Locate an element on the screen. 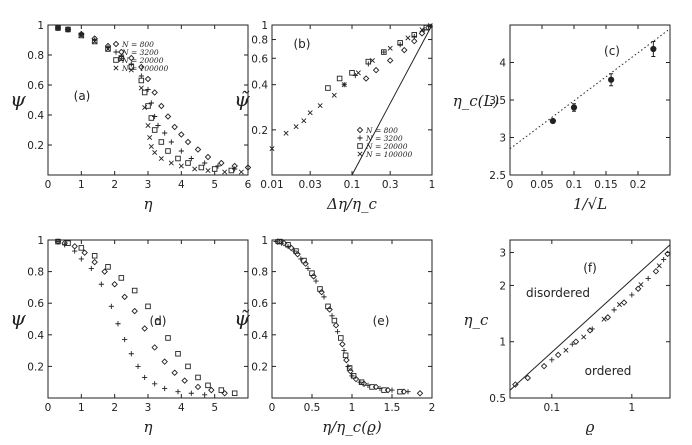 The width and height of the screenshot is (692, 445). x-tick-label: 0.05 is located at coordinates (541, 185).